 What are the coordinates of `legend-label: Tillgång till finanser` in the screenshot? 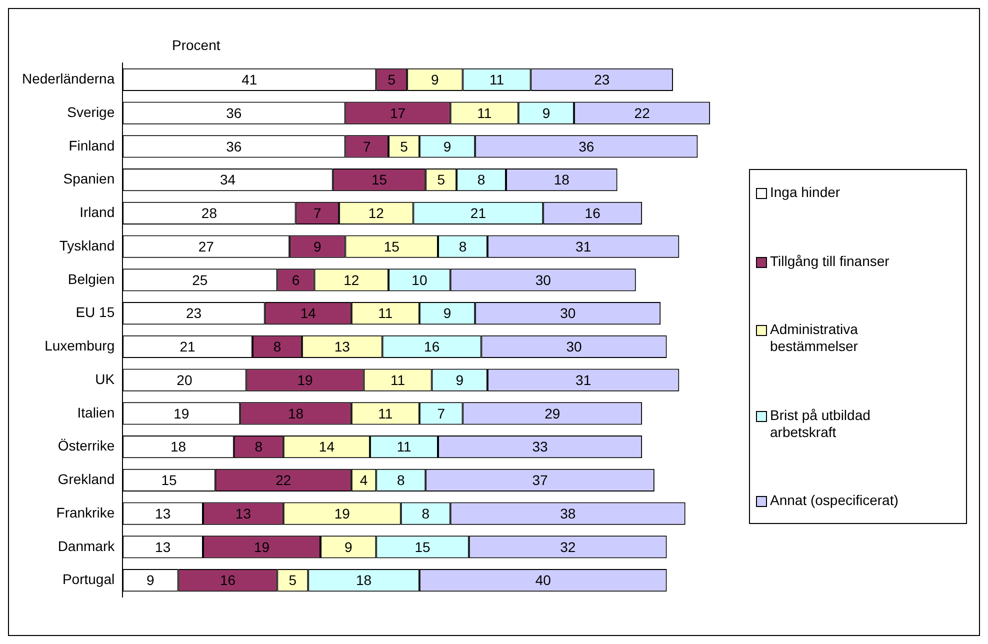 It's located at (830, 261).